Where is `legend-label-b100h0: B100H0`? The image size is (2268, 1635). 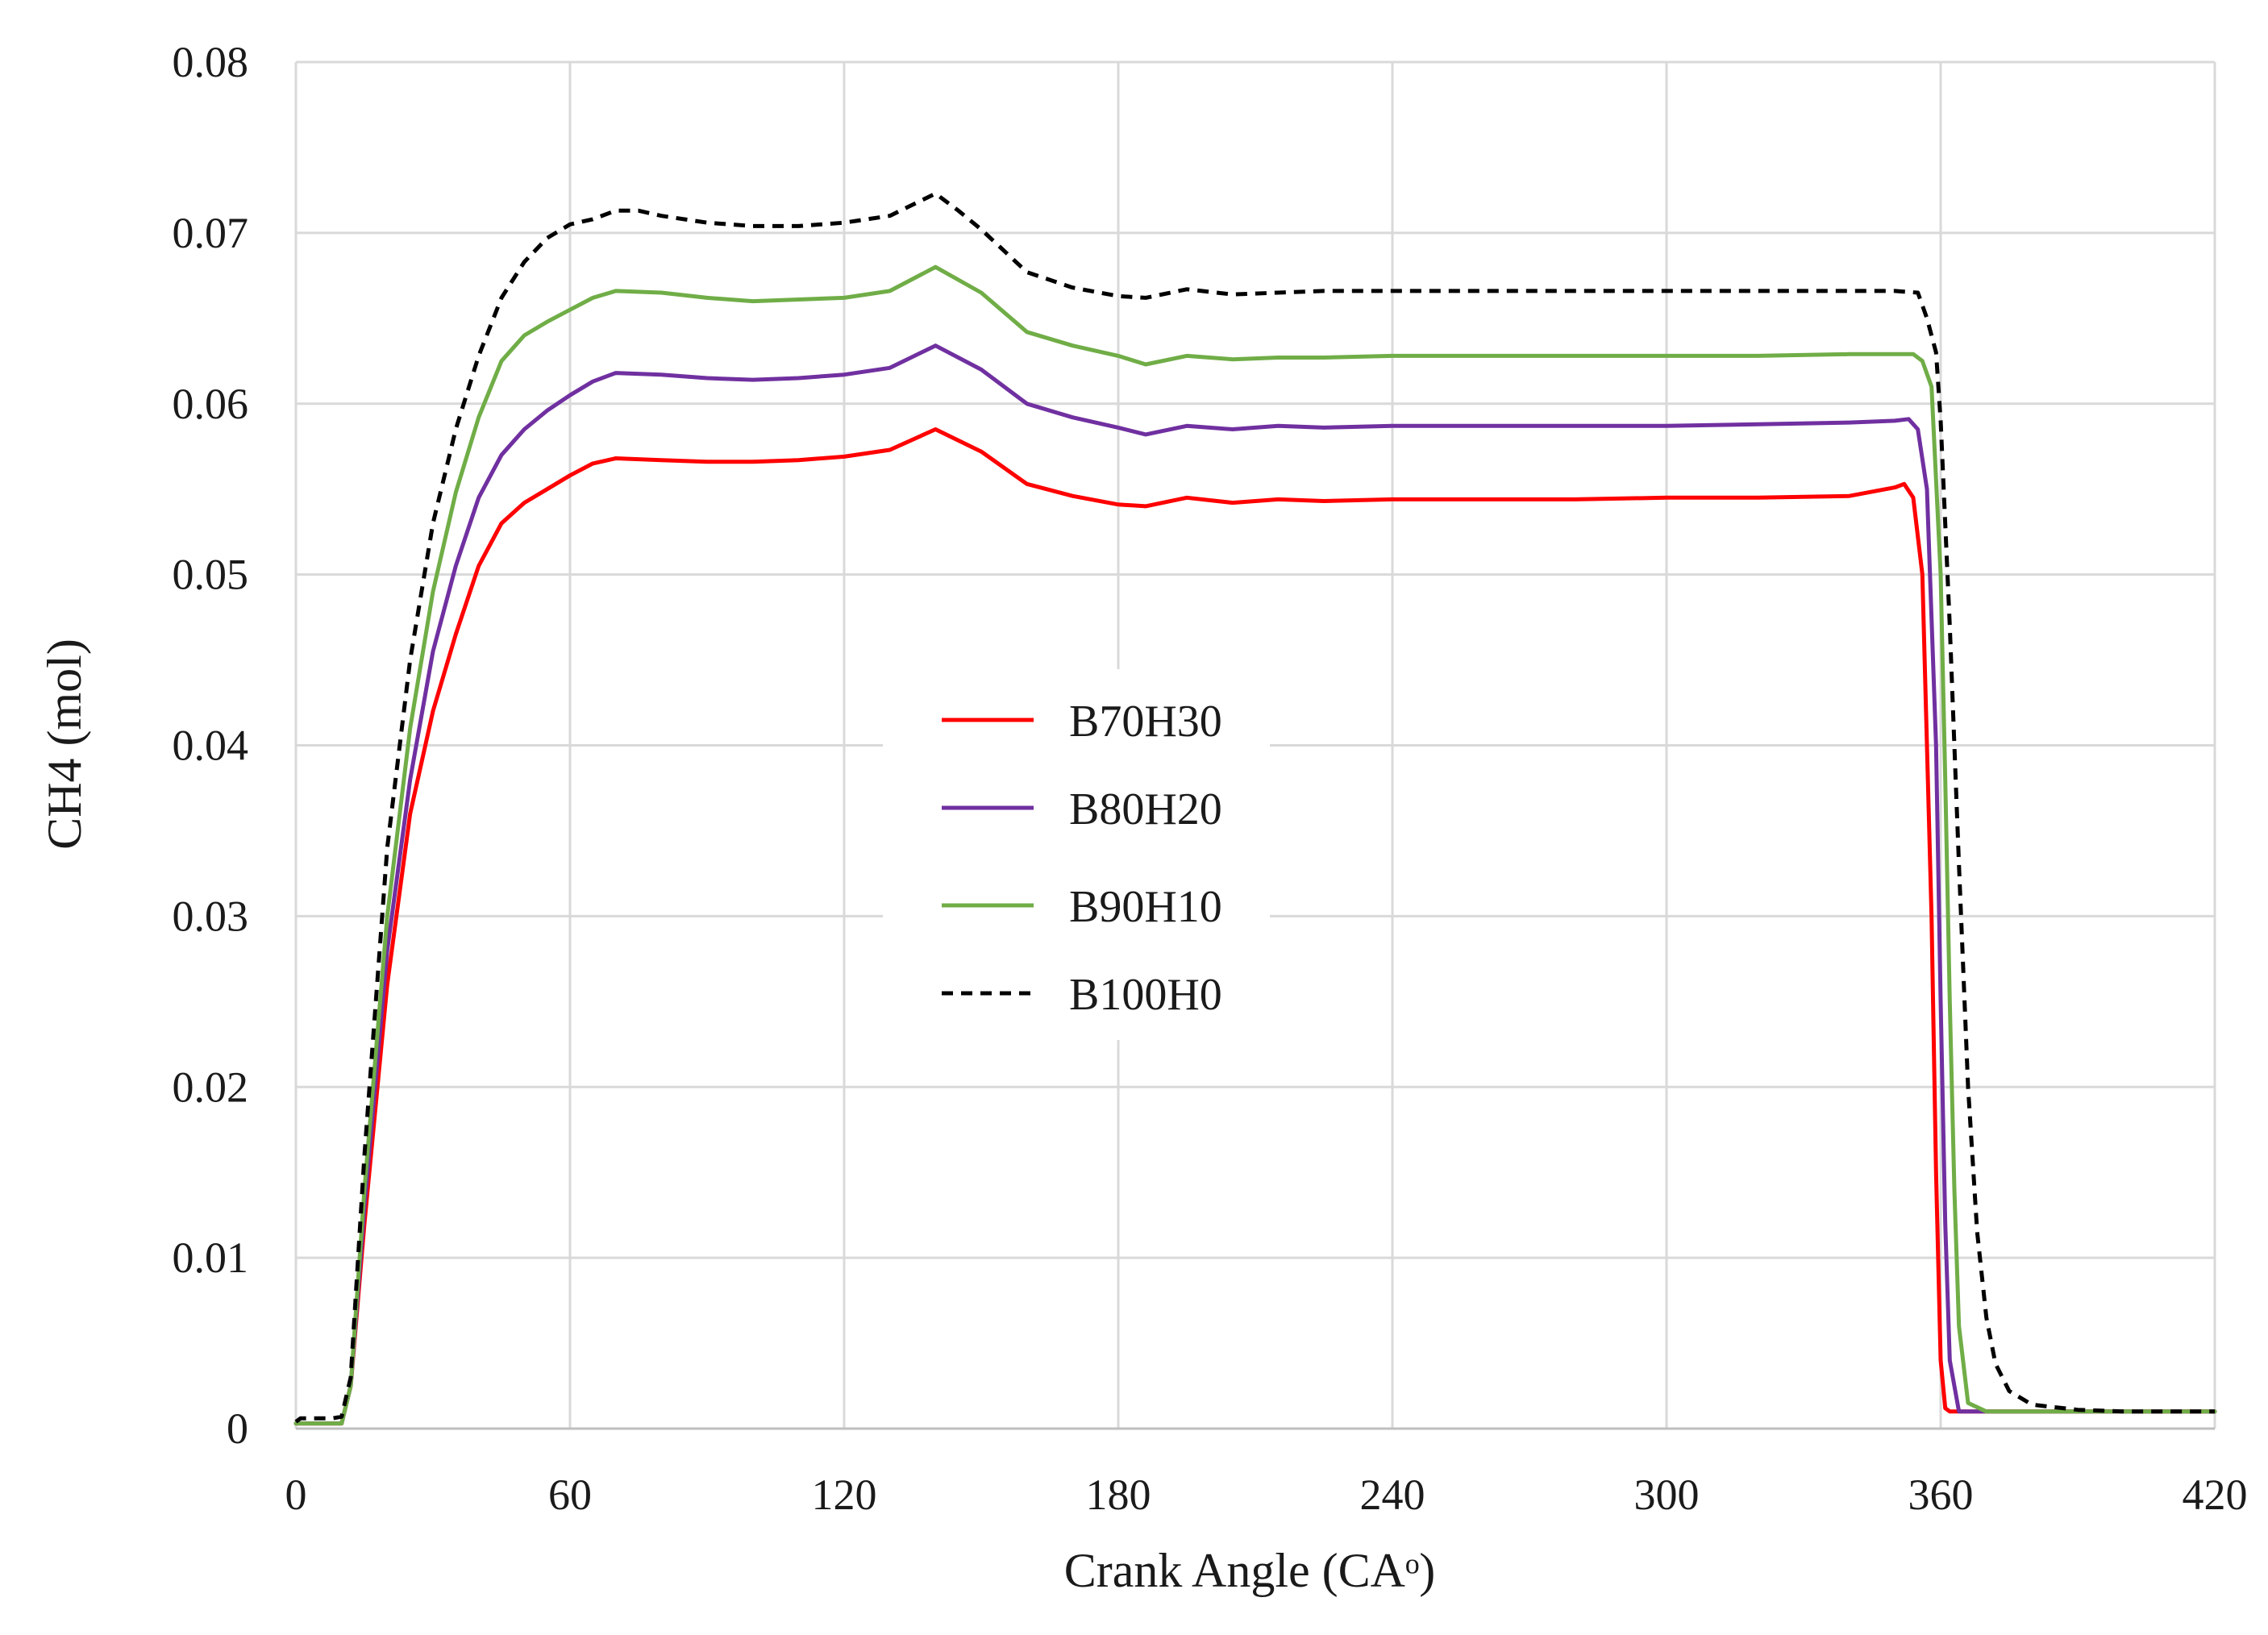 legend-label-b100h0: B100H0 is located at coordinates (1146, 995).